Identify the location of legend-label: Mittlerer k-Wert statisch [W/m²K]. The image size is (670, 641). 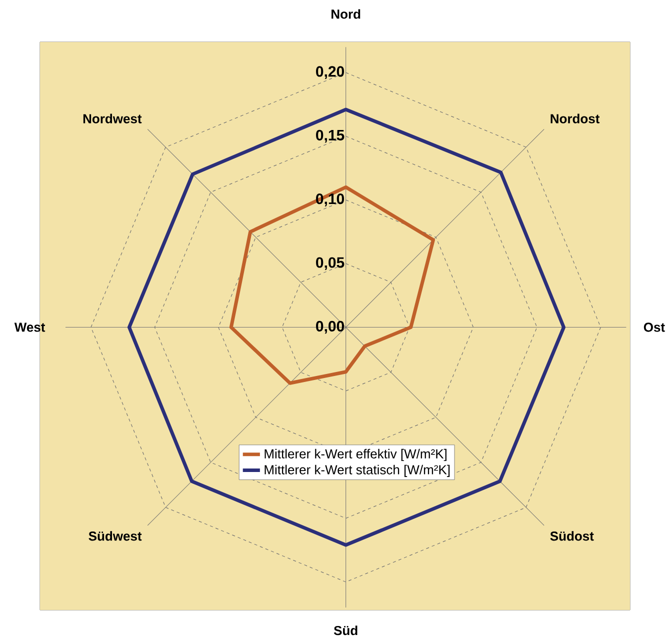
(357, 470).